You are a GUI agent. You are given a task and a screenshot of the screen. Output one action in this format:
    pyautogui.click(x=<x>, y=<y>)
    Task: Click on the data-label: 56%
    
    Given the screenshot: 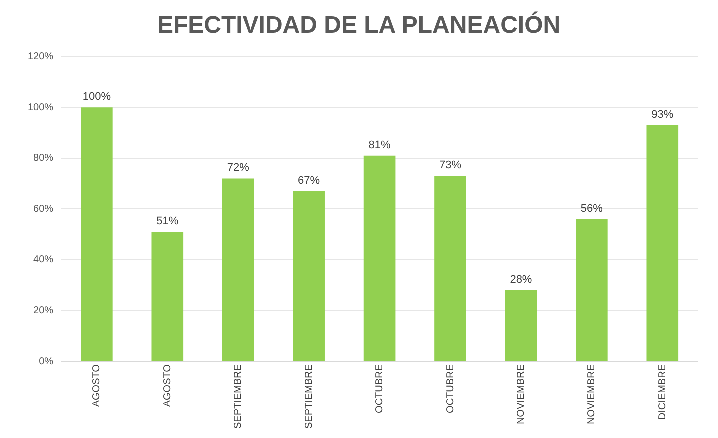 What is the action you would take?
    pyautogui.click(x=592, y=208)
    